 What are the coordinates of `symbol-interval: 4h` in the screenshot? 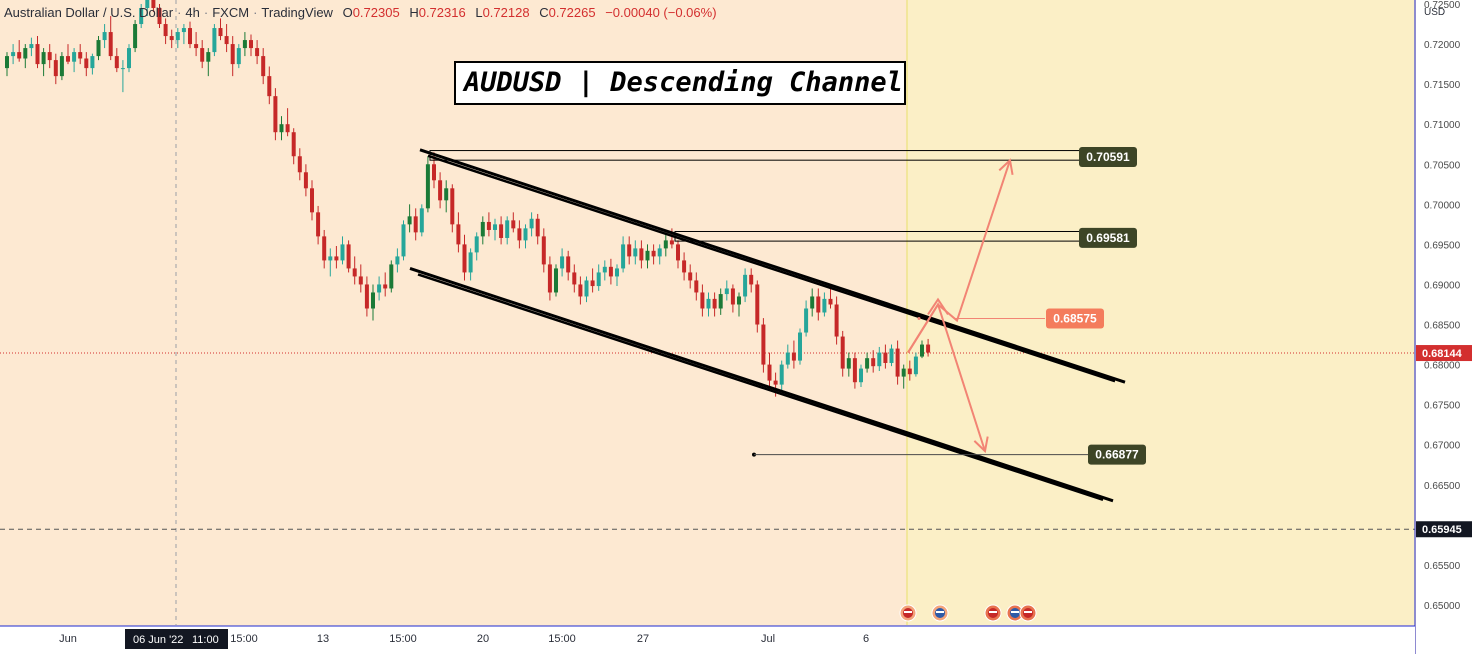 It's located at (192, 12).